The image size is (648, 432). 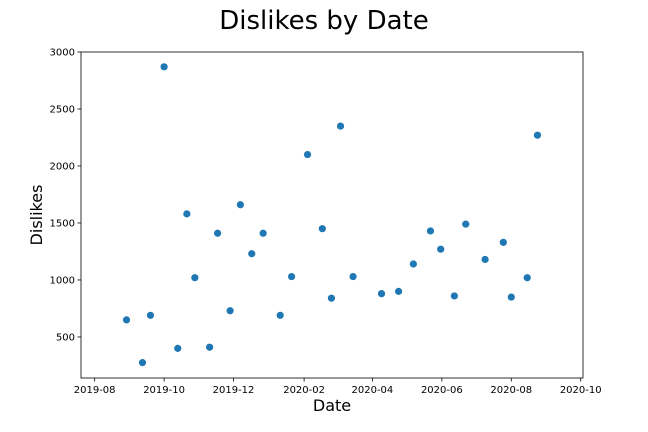 I want to click on y-tick-label: 1000, so click(x=62, y=280).